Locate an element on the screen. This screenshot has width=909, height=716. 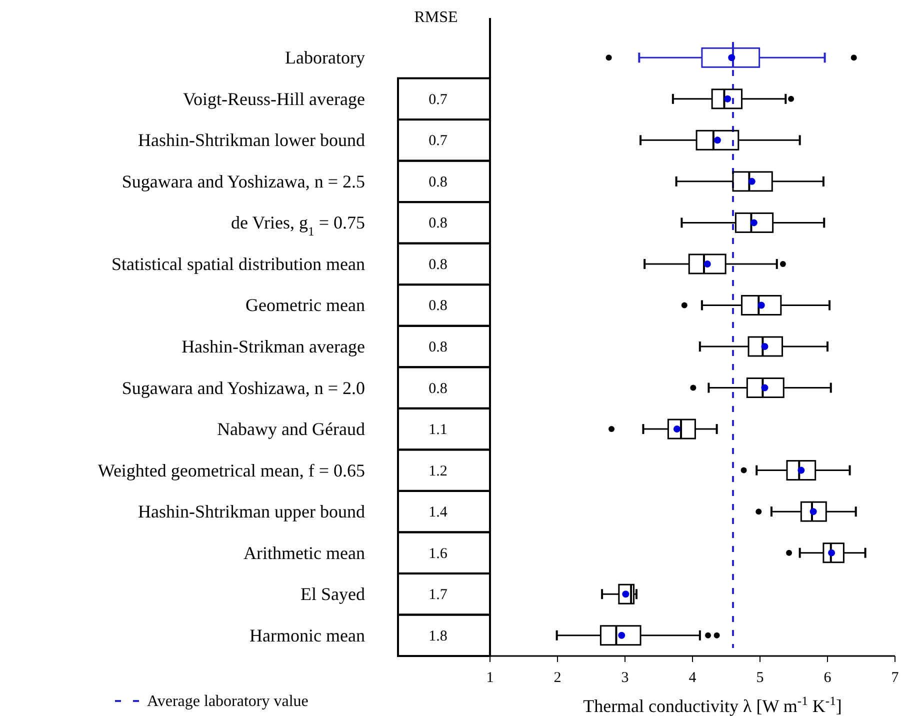
y-tick-label: El Sayed is located at coordinates (332, 594).